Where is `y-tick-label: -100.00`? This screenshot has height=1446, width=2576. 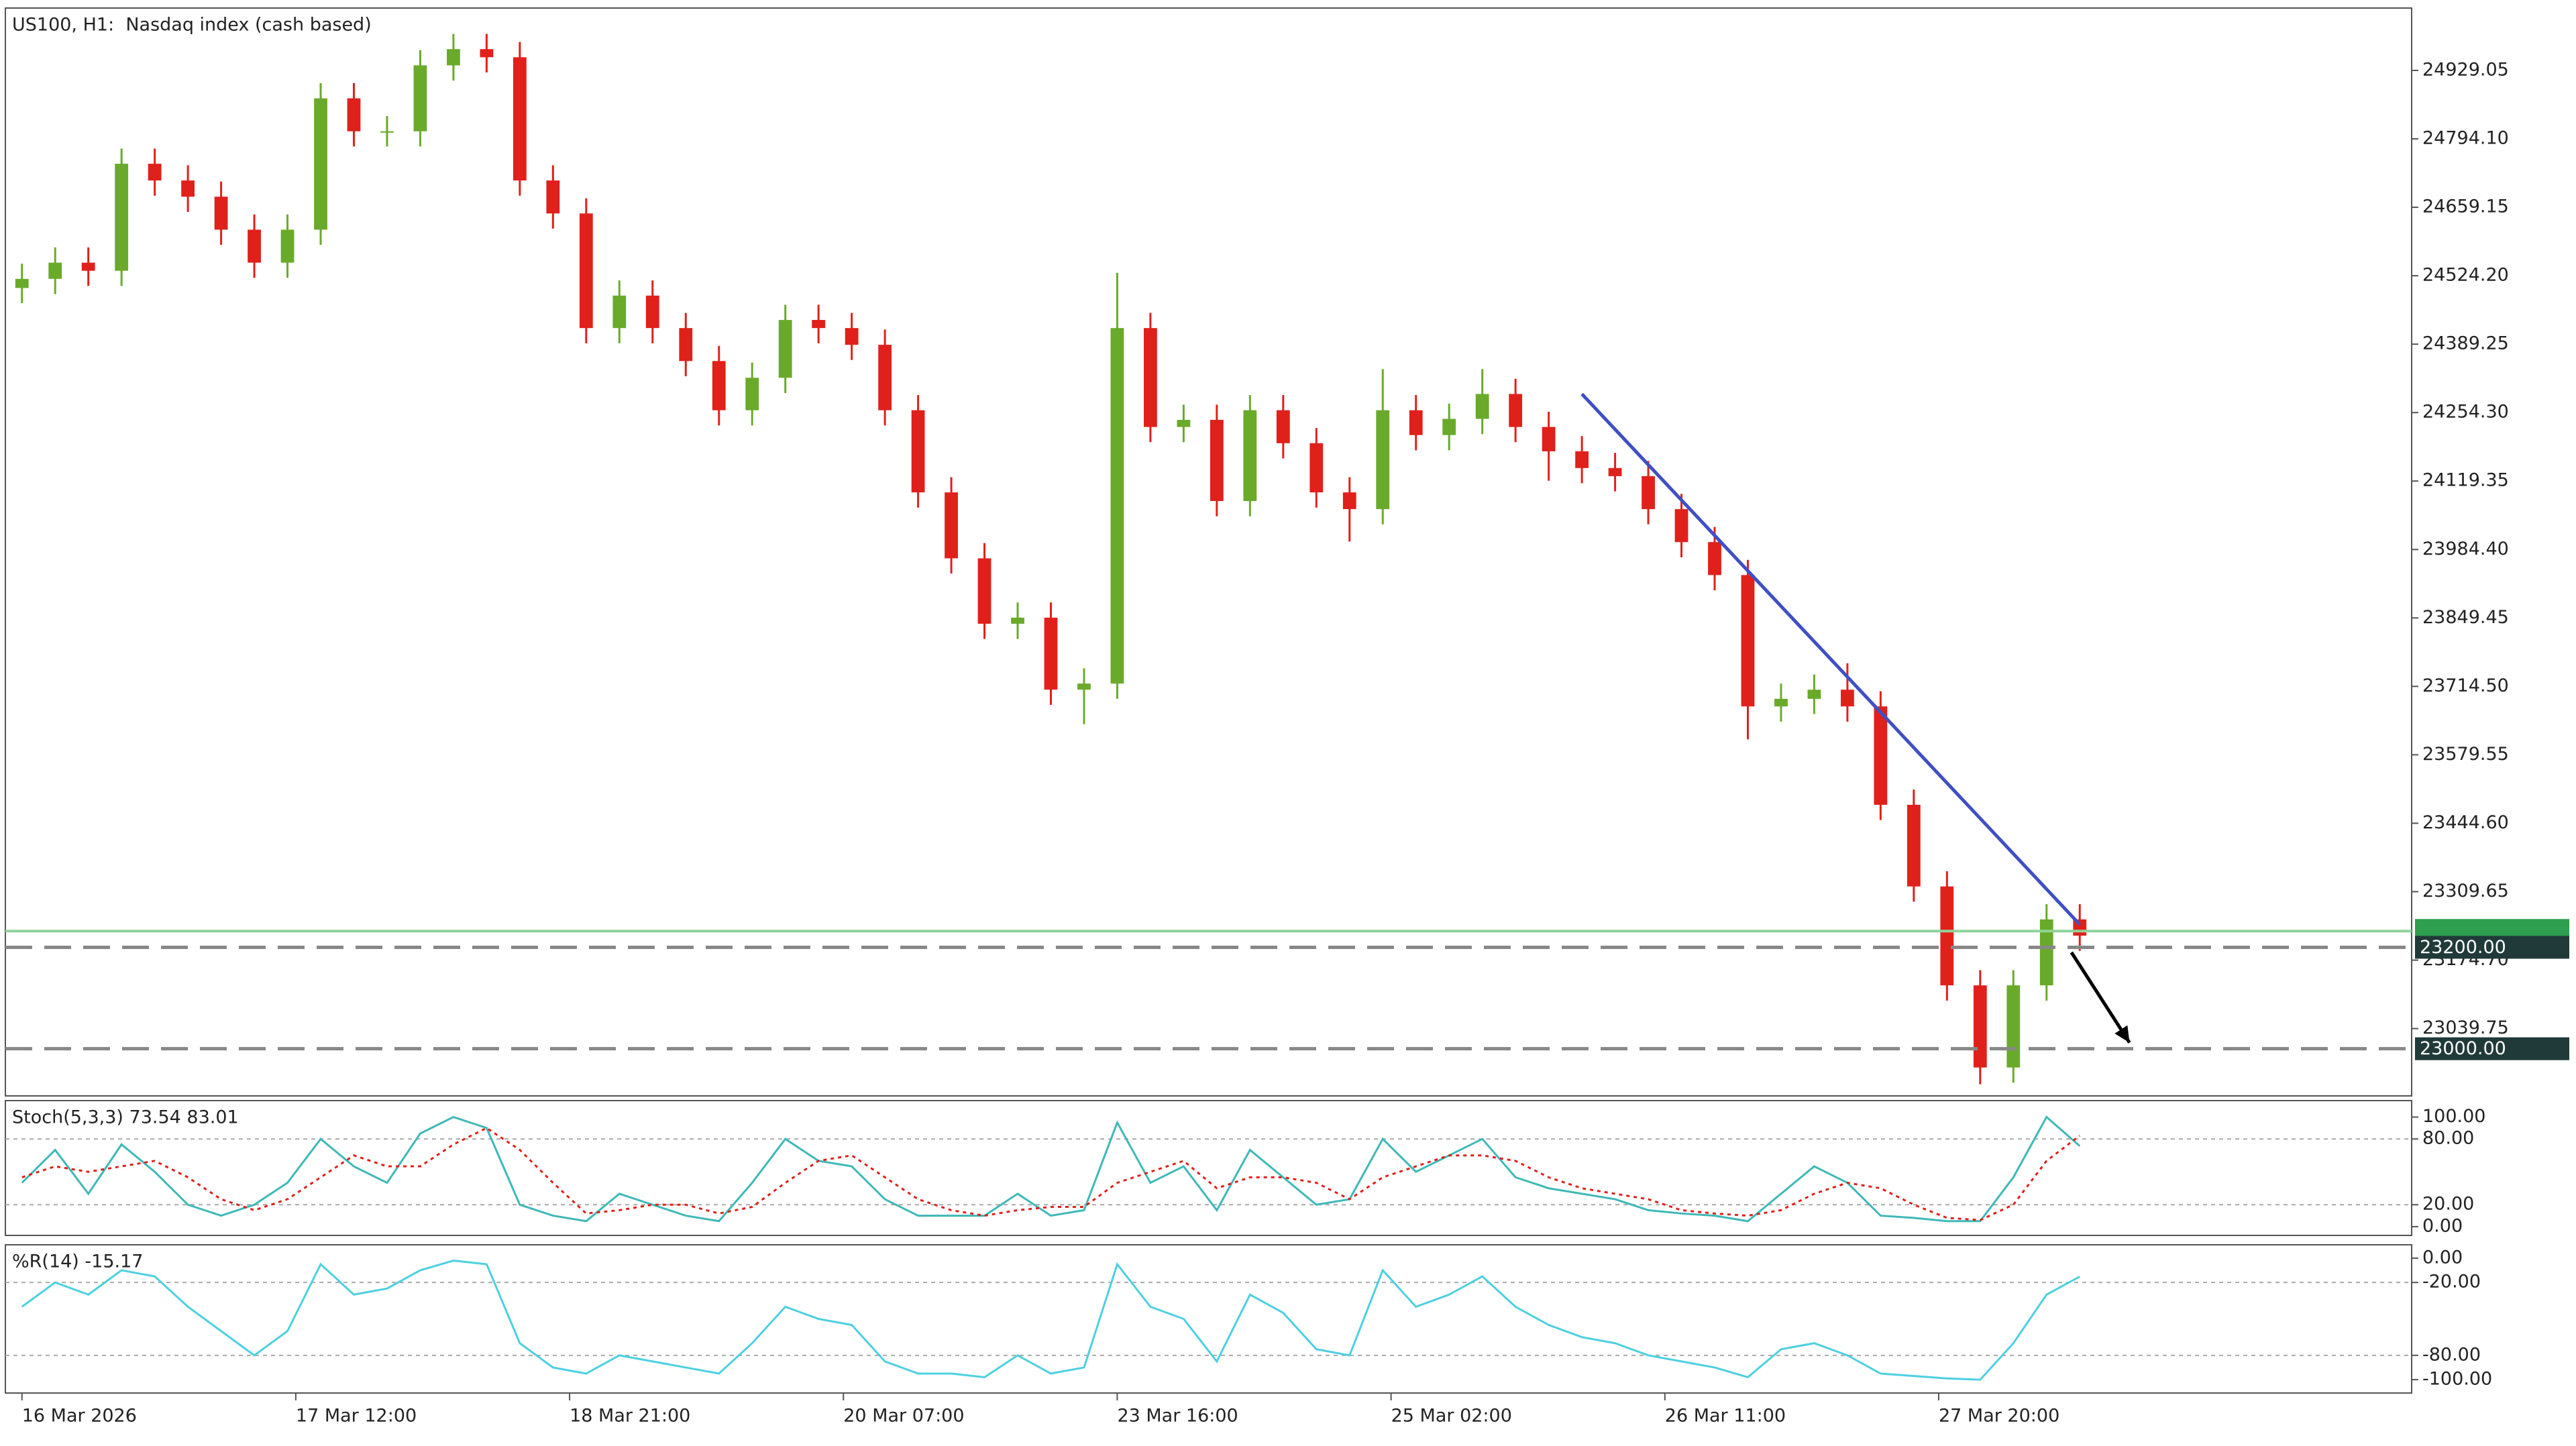
y-tick-label: -100.00 is located at coordinates (2457, 1379).